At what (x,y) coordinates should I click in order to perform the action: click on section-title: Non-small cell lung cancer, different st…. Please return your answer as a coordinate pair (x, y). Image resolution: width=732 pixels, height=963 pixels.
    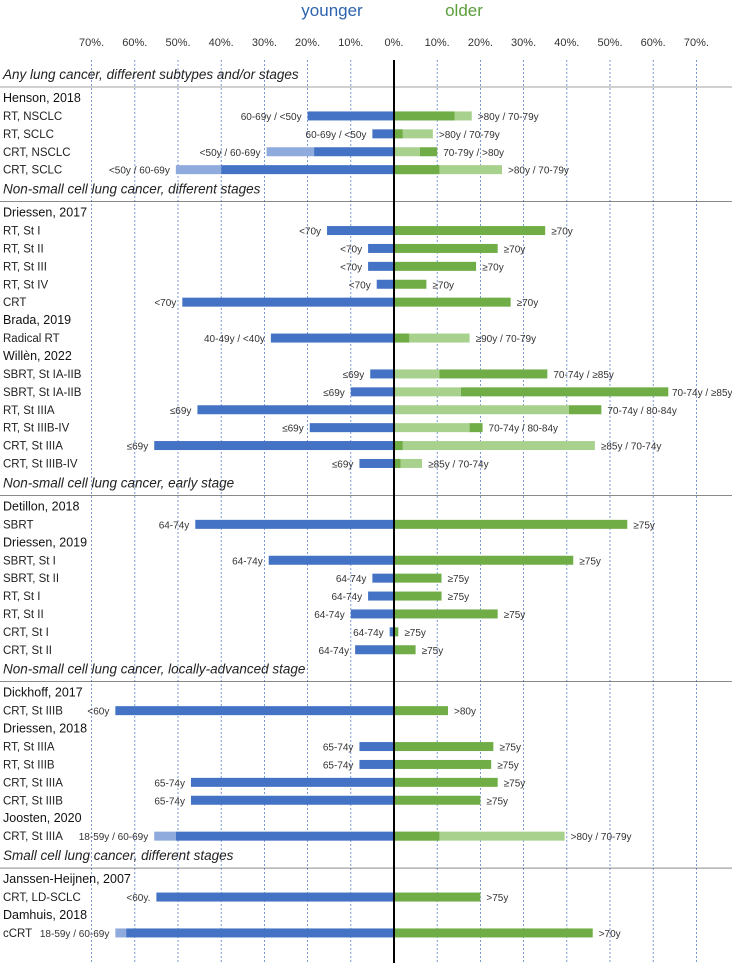
    Looking at the image, I should click on (132, 189).